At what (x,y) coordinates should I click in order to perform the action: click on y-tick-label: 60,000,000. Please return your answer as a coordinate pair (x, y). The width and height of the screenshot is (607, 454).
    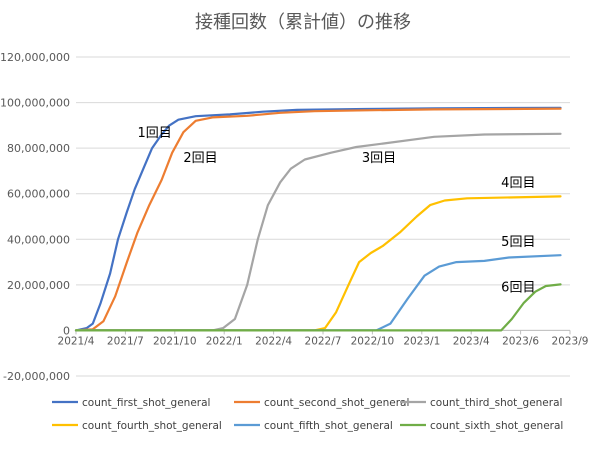
    Looking at the image, I should click on (38, 194).